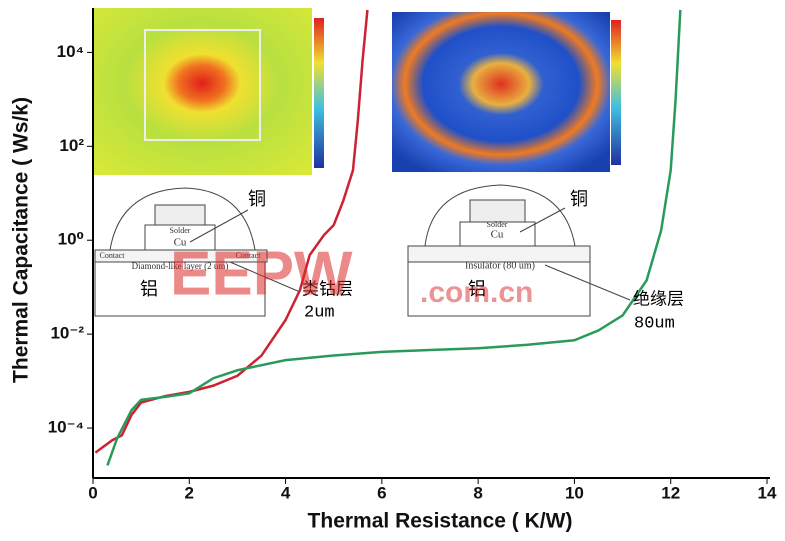 The width and height of the screenshot is (785, 541). What do you see at coordinates (654, 323) in the screenshot?
I see `annotation: 80um` at bounding box center [654, 323].